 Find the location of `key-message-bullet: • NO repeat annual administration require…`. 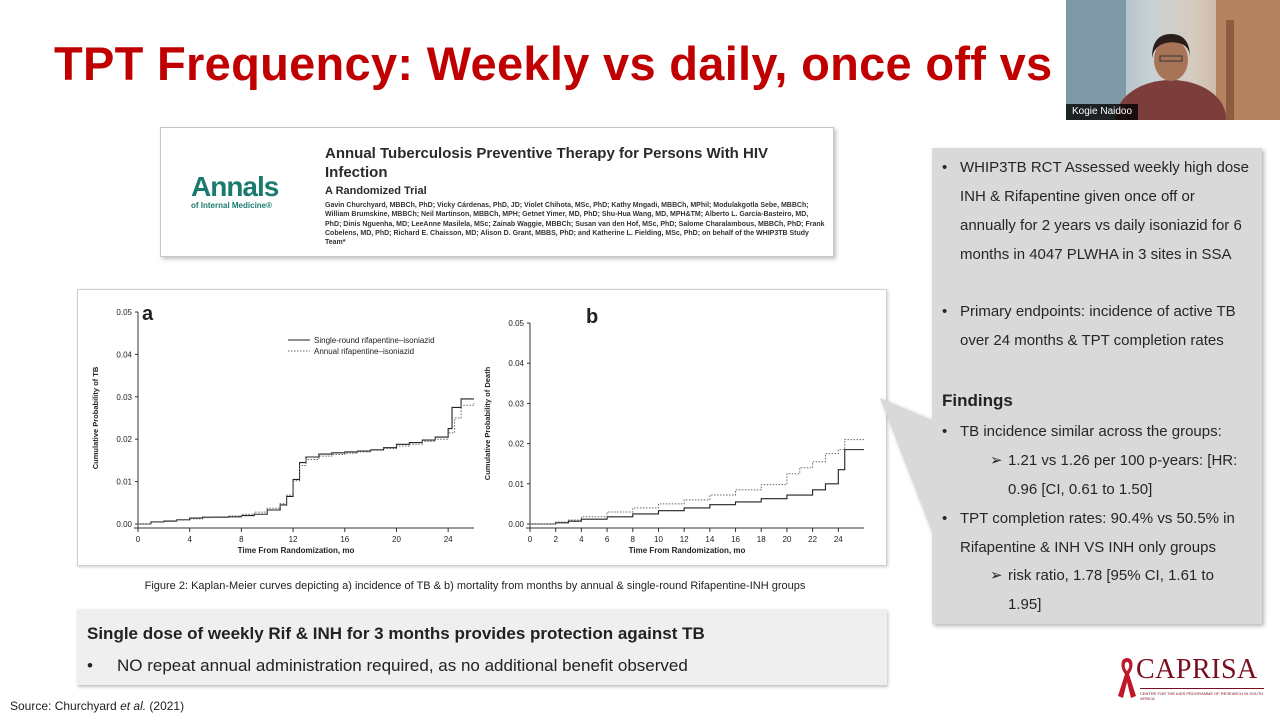

key-message-bullet: • NO repeat annual administration require… is located at coordinates (387, 666).